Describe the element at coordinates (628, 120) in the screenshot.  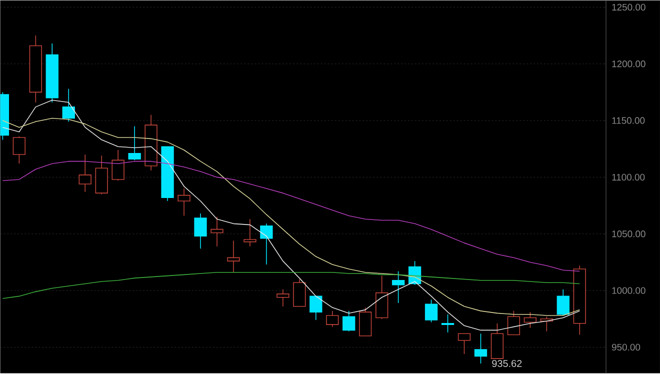
I see `y-tick-label: 1150.00` at that location.